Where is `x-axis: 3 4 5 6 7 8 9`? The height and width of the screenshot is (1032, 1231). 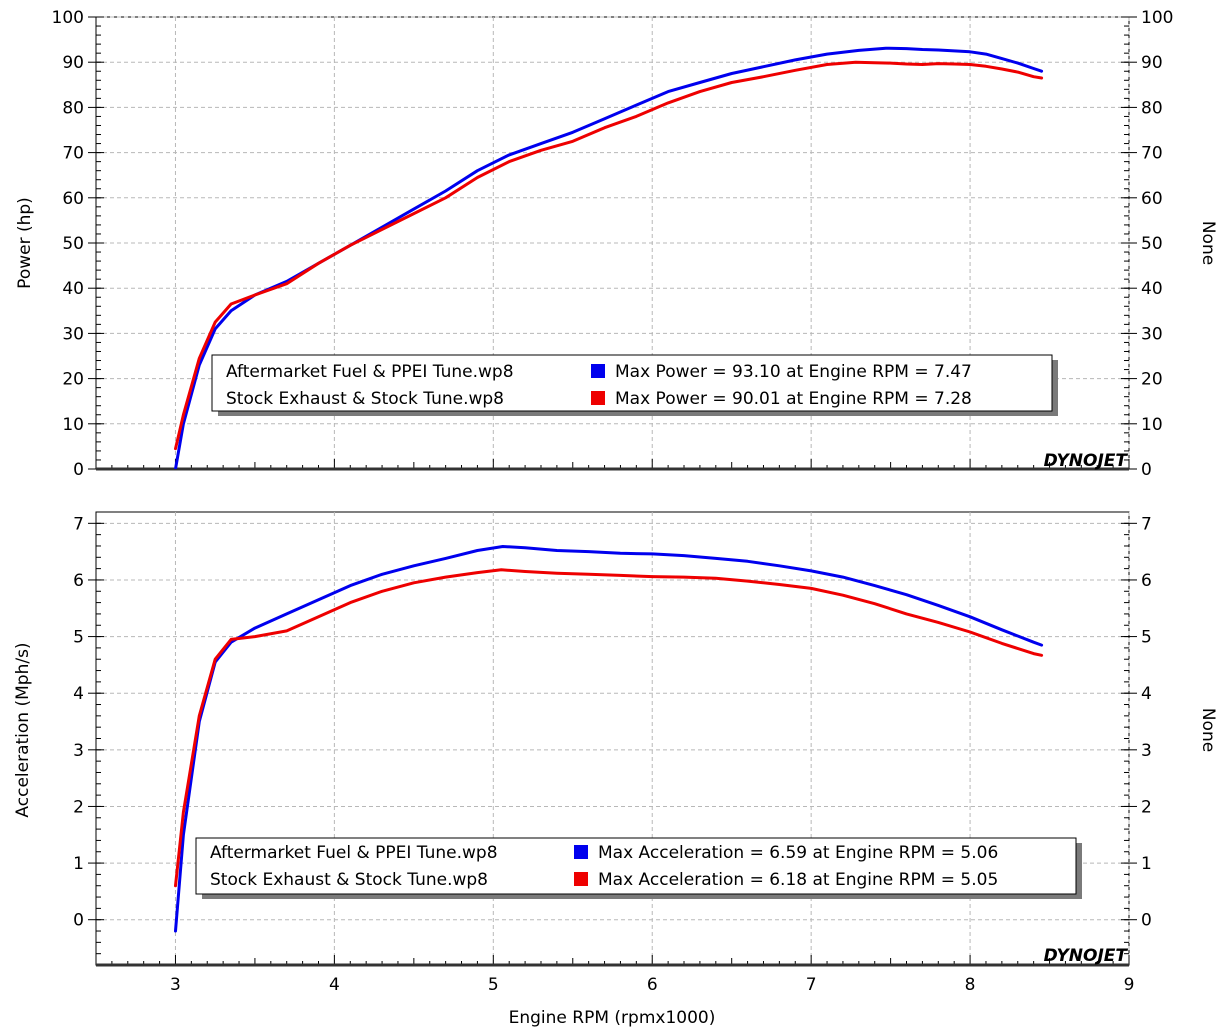
x-axis: 3 4 5 6 7 8 9 is located at coordinates (652, 985).